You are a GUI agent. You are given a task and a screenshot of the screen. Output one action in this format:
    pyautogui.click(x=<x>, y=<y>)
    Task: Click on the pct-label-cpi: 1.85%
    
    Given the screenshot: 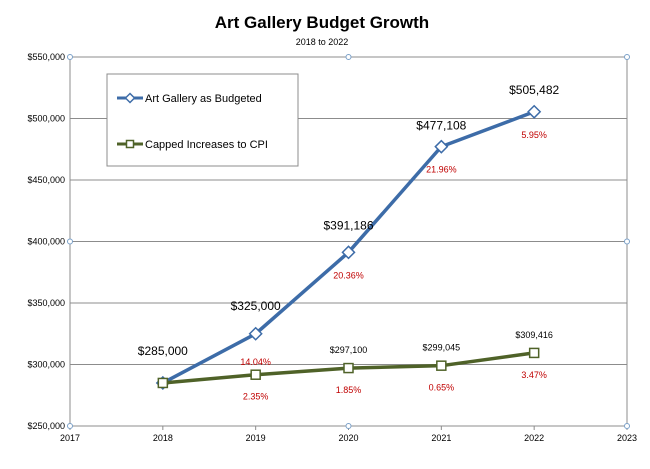 What is the action you would take?
    pyautogui.click(x=349, y=390)
    